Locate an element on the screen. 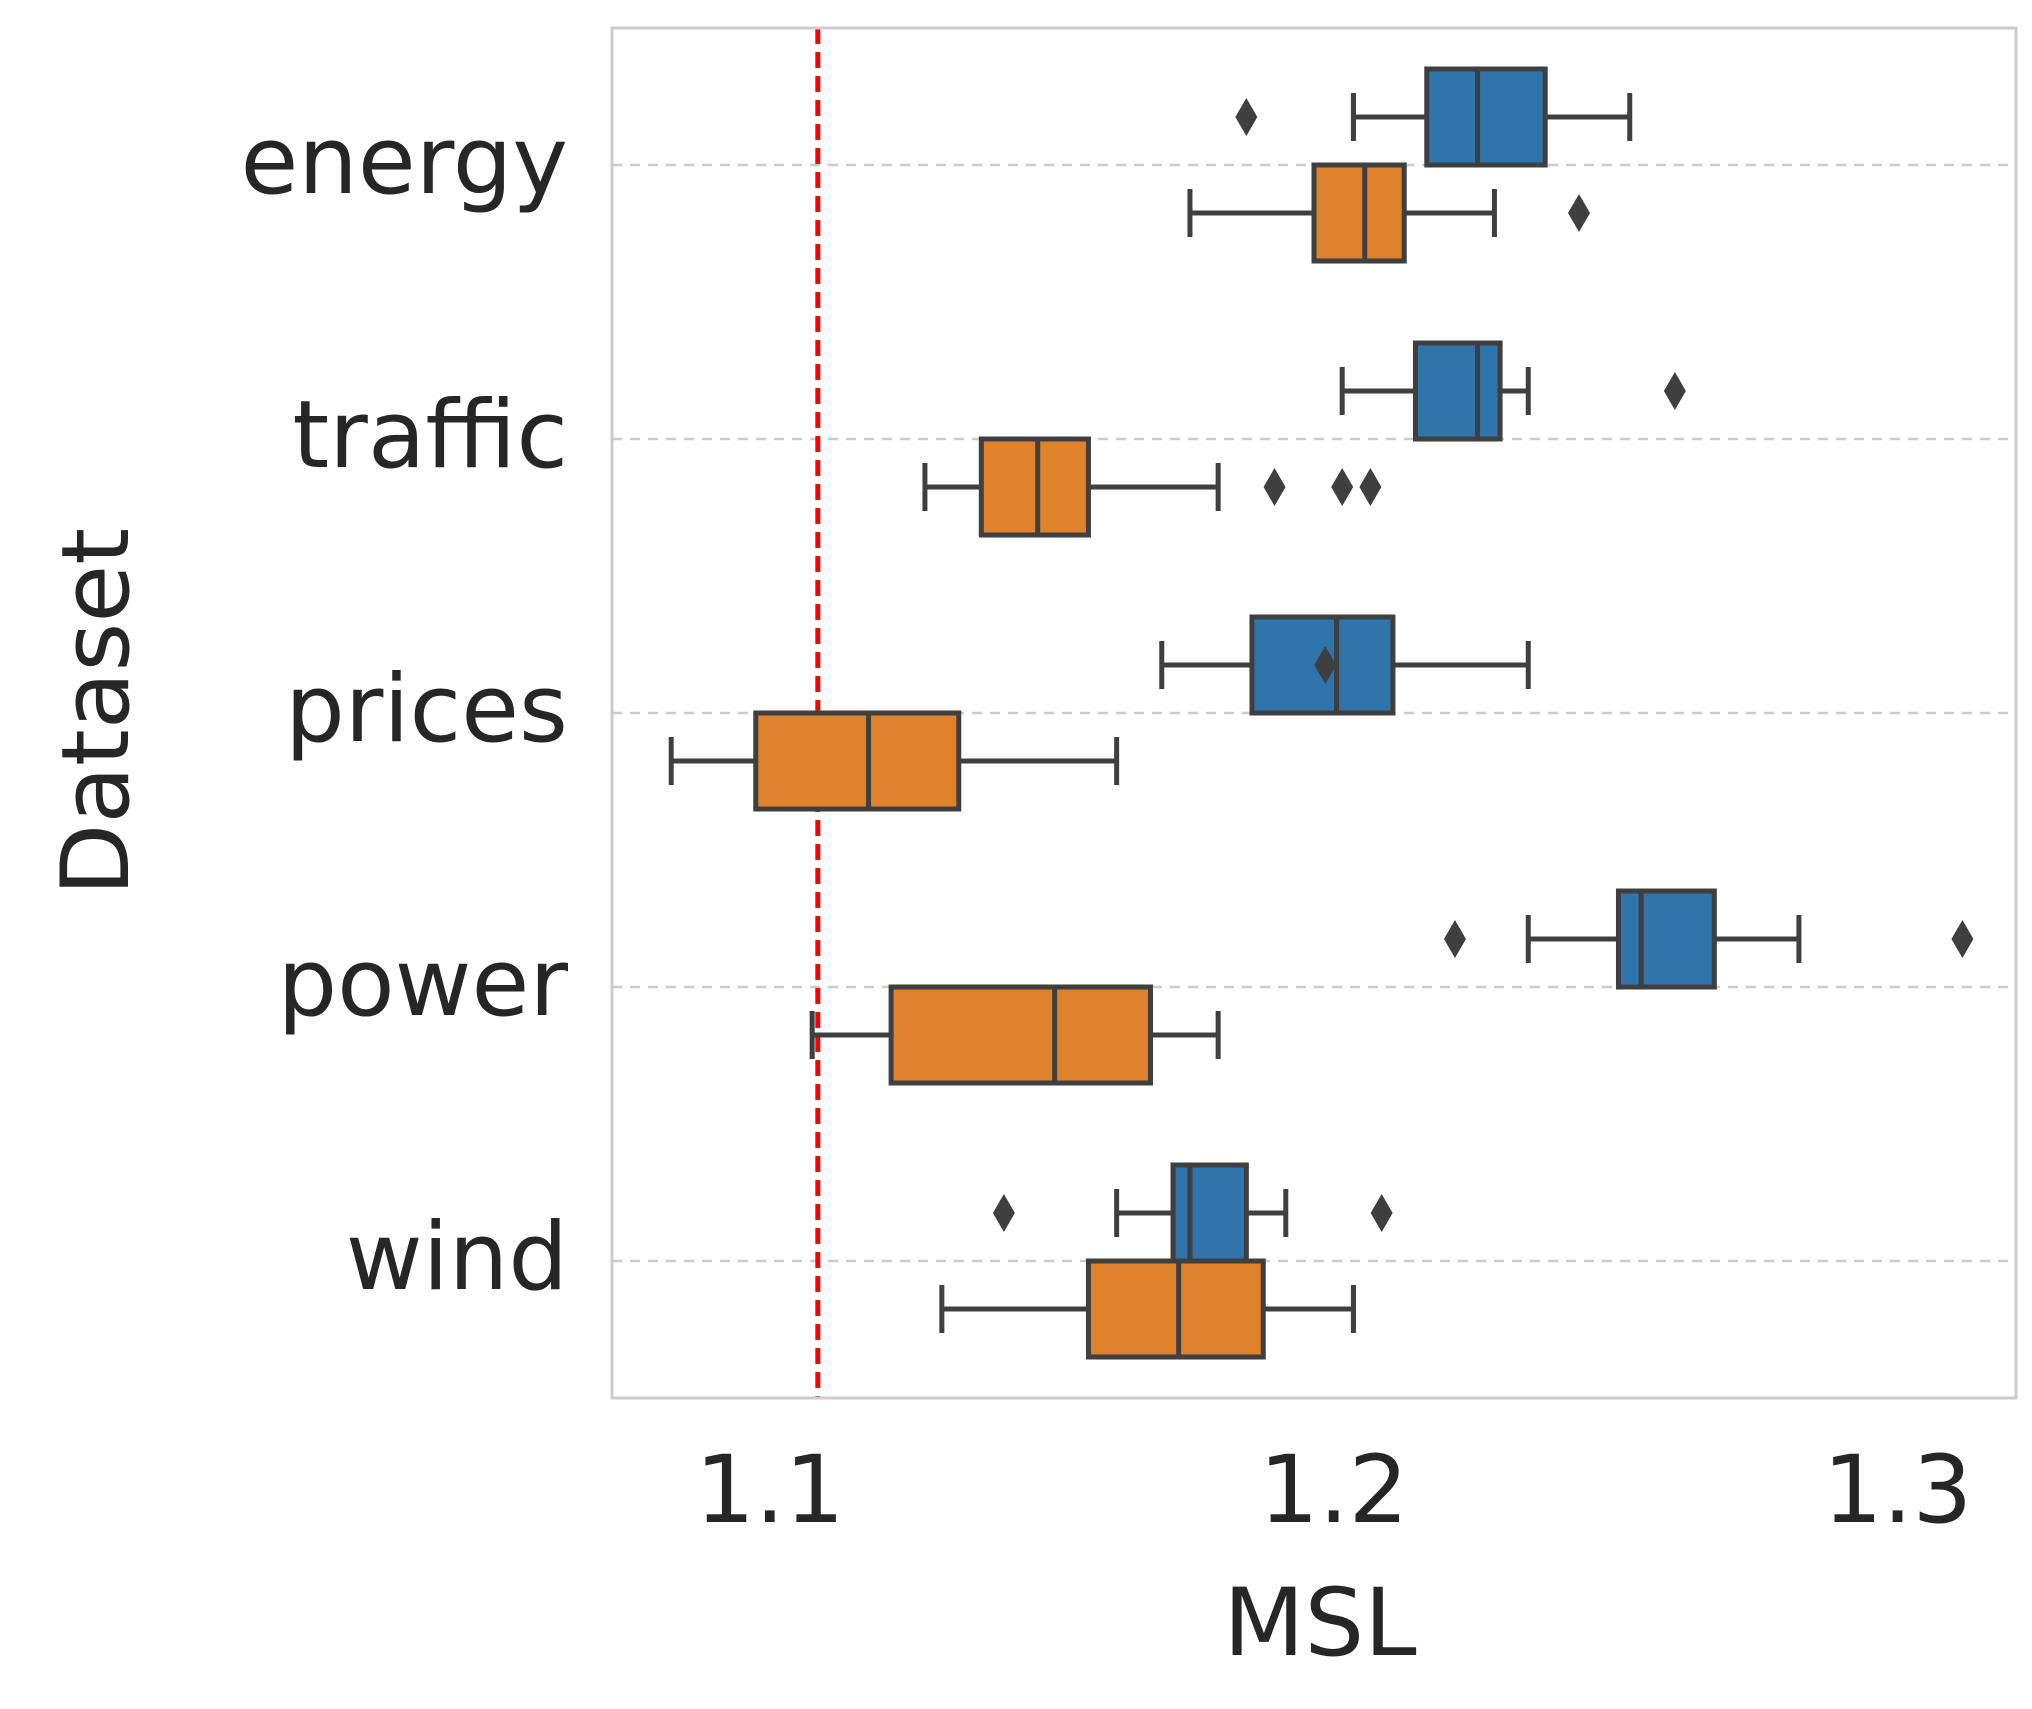 This screenshot has width=2032, height=1709. box-series-2-energy is located at coordinates (1389, 213).